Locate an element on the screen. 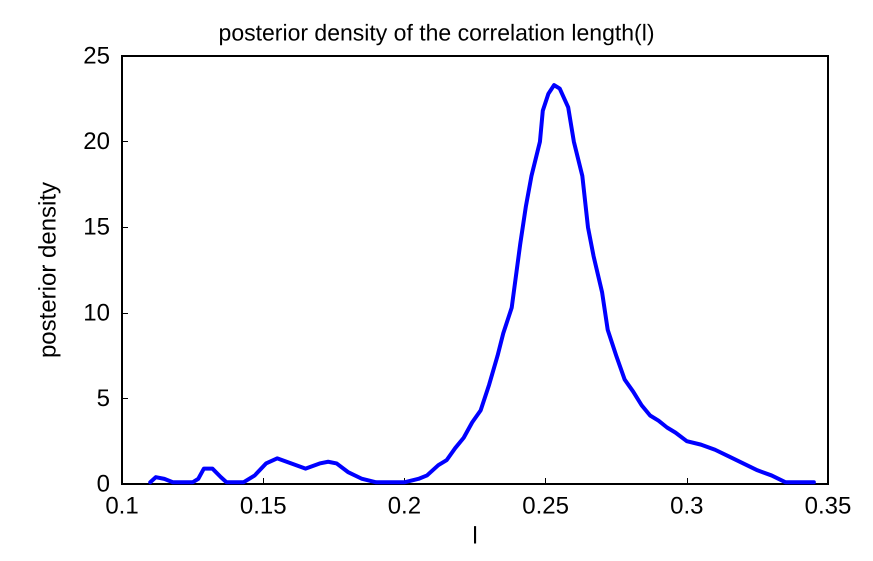 Image resolution: width=873 pixels, height=561 pixels. x-tick-label: 0.35 is located at coordinates (828, 506).